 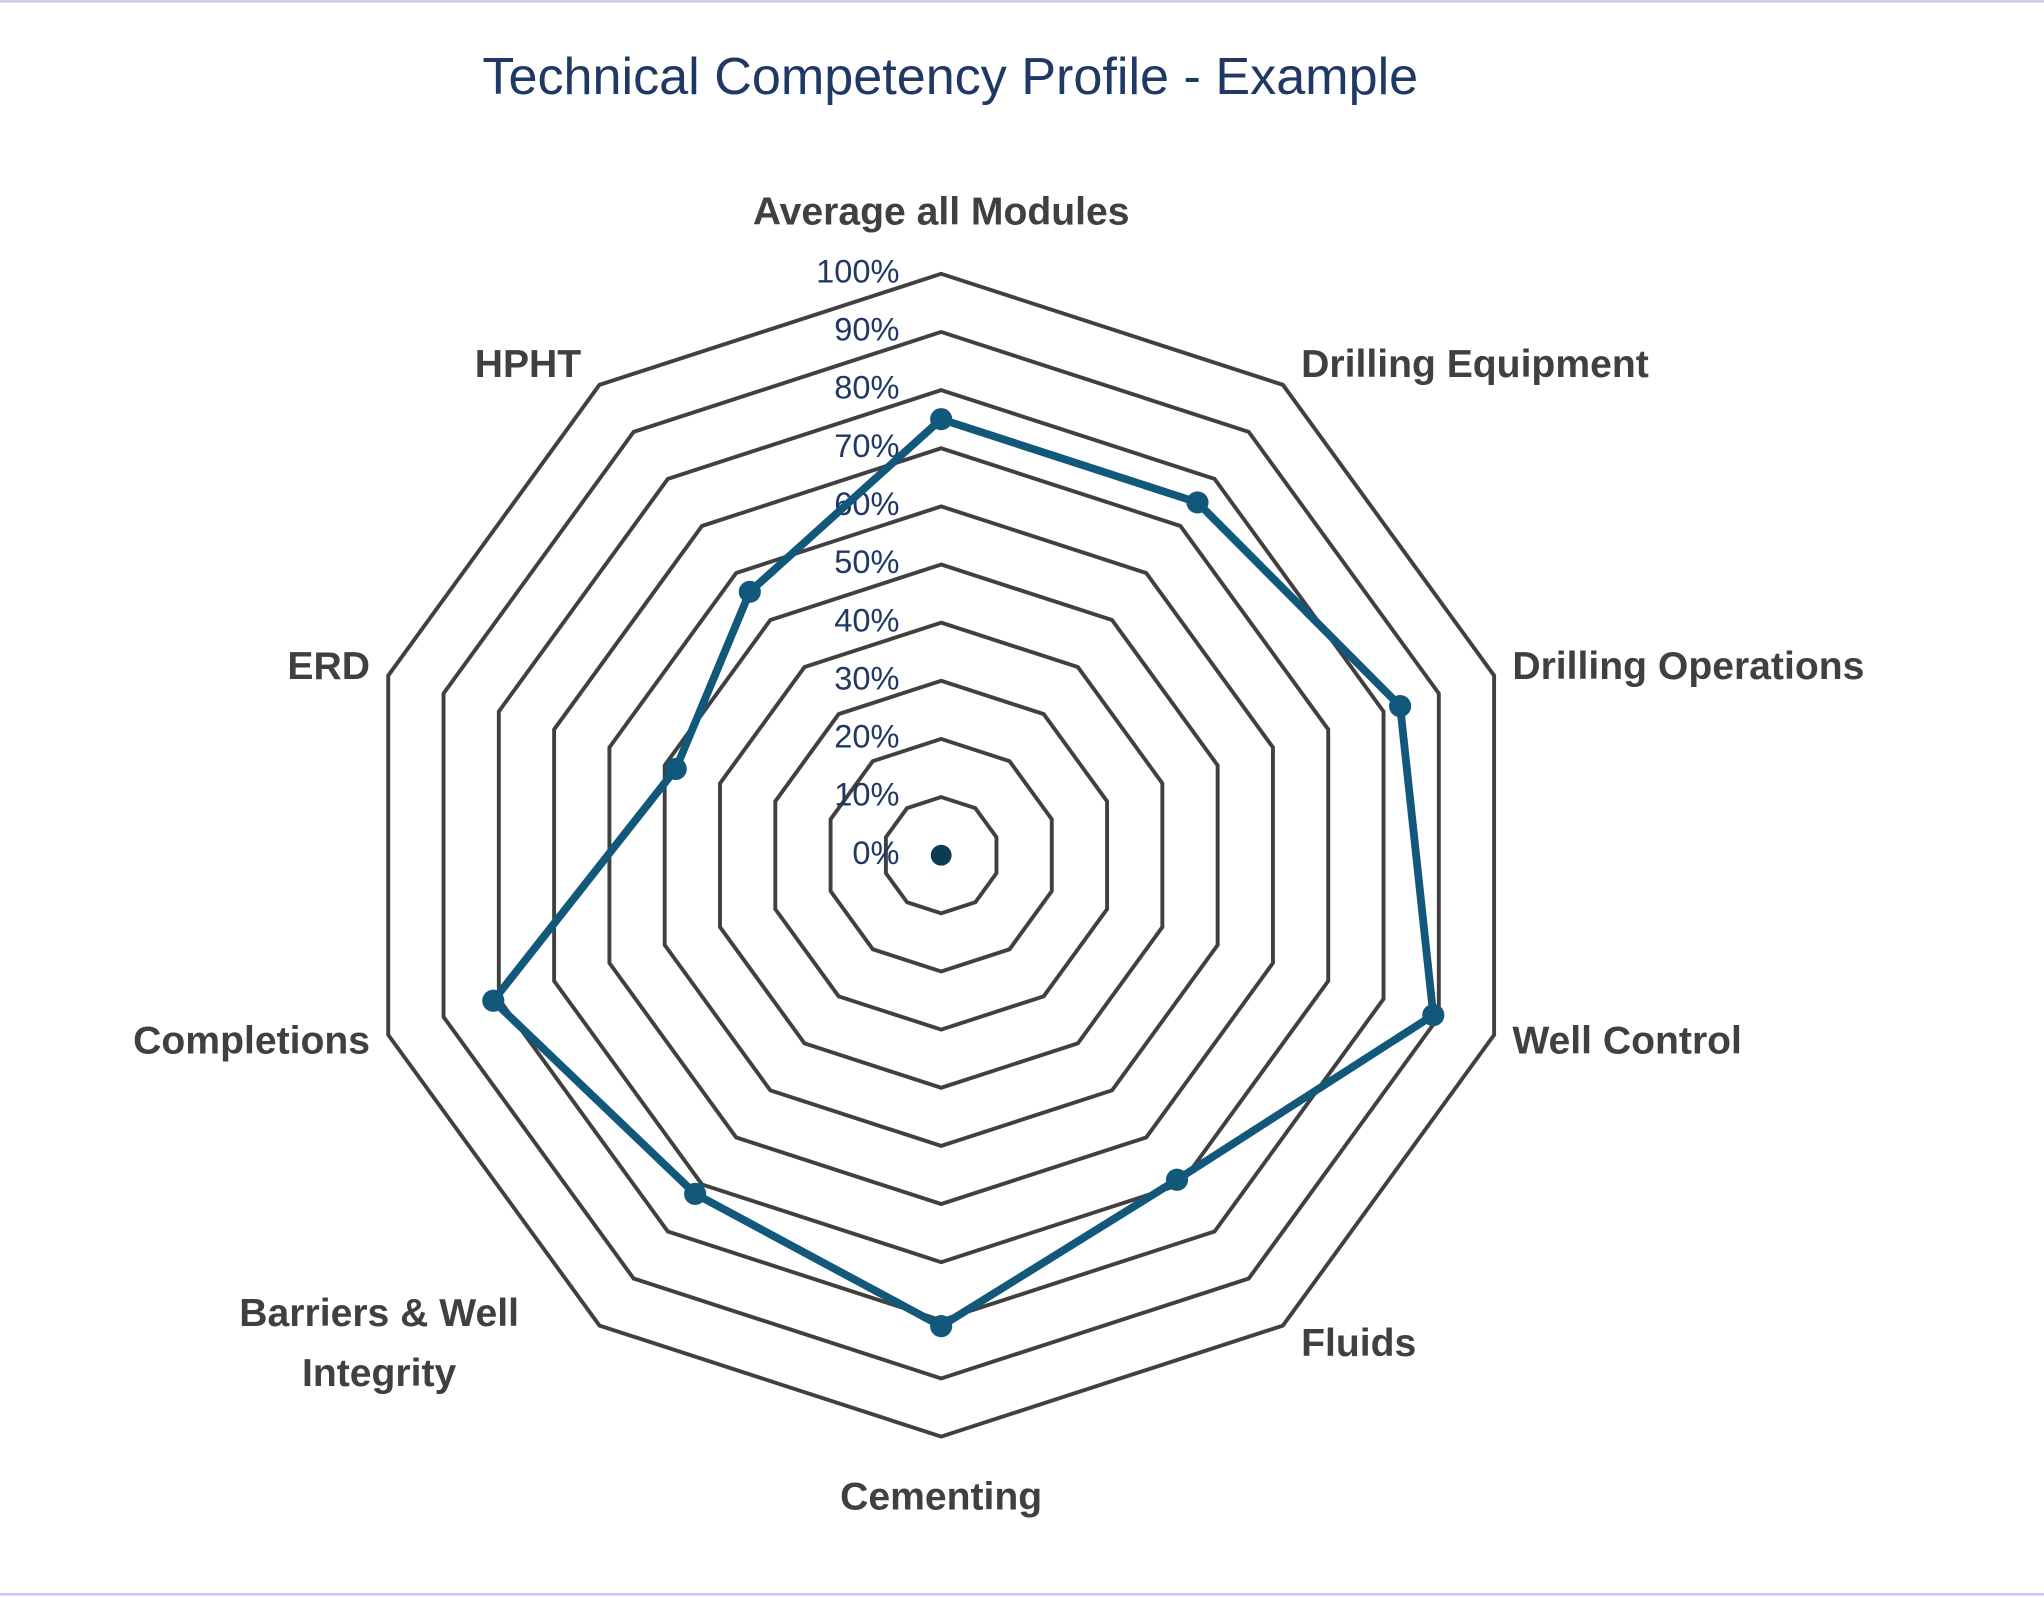 I want to click on category-label-box: Drilling Equipment, so click(x=1575, y=365).